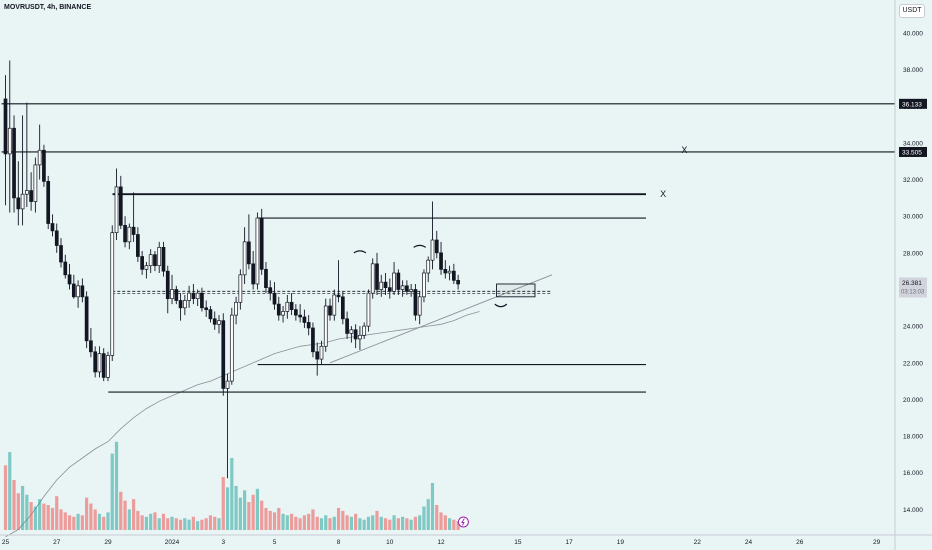 Image resolution: width=932 pixels, height=550 pixels. Describe the element at coordinates (441, 319) in the screenshot. I see `trend-line` at that location.